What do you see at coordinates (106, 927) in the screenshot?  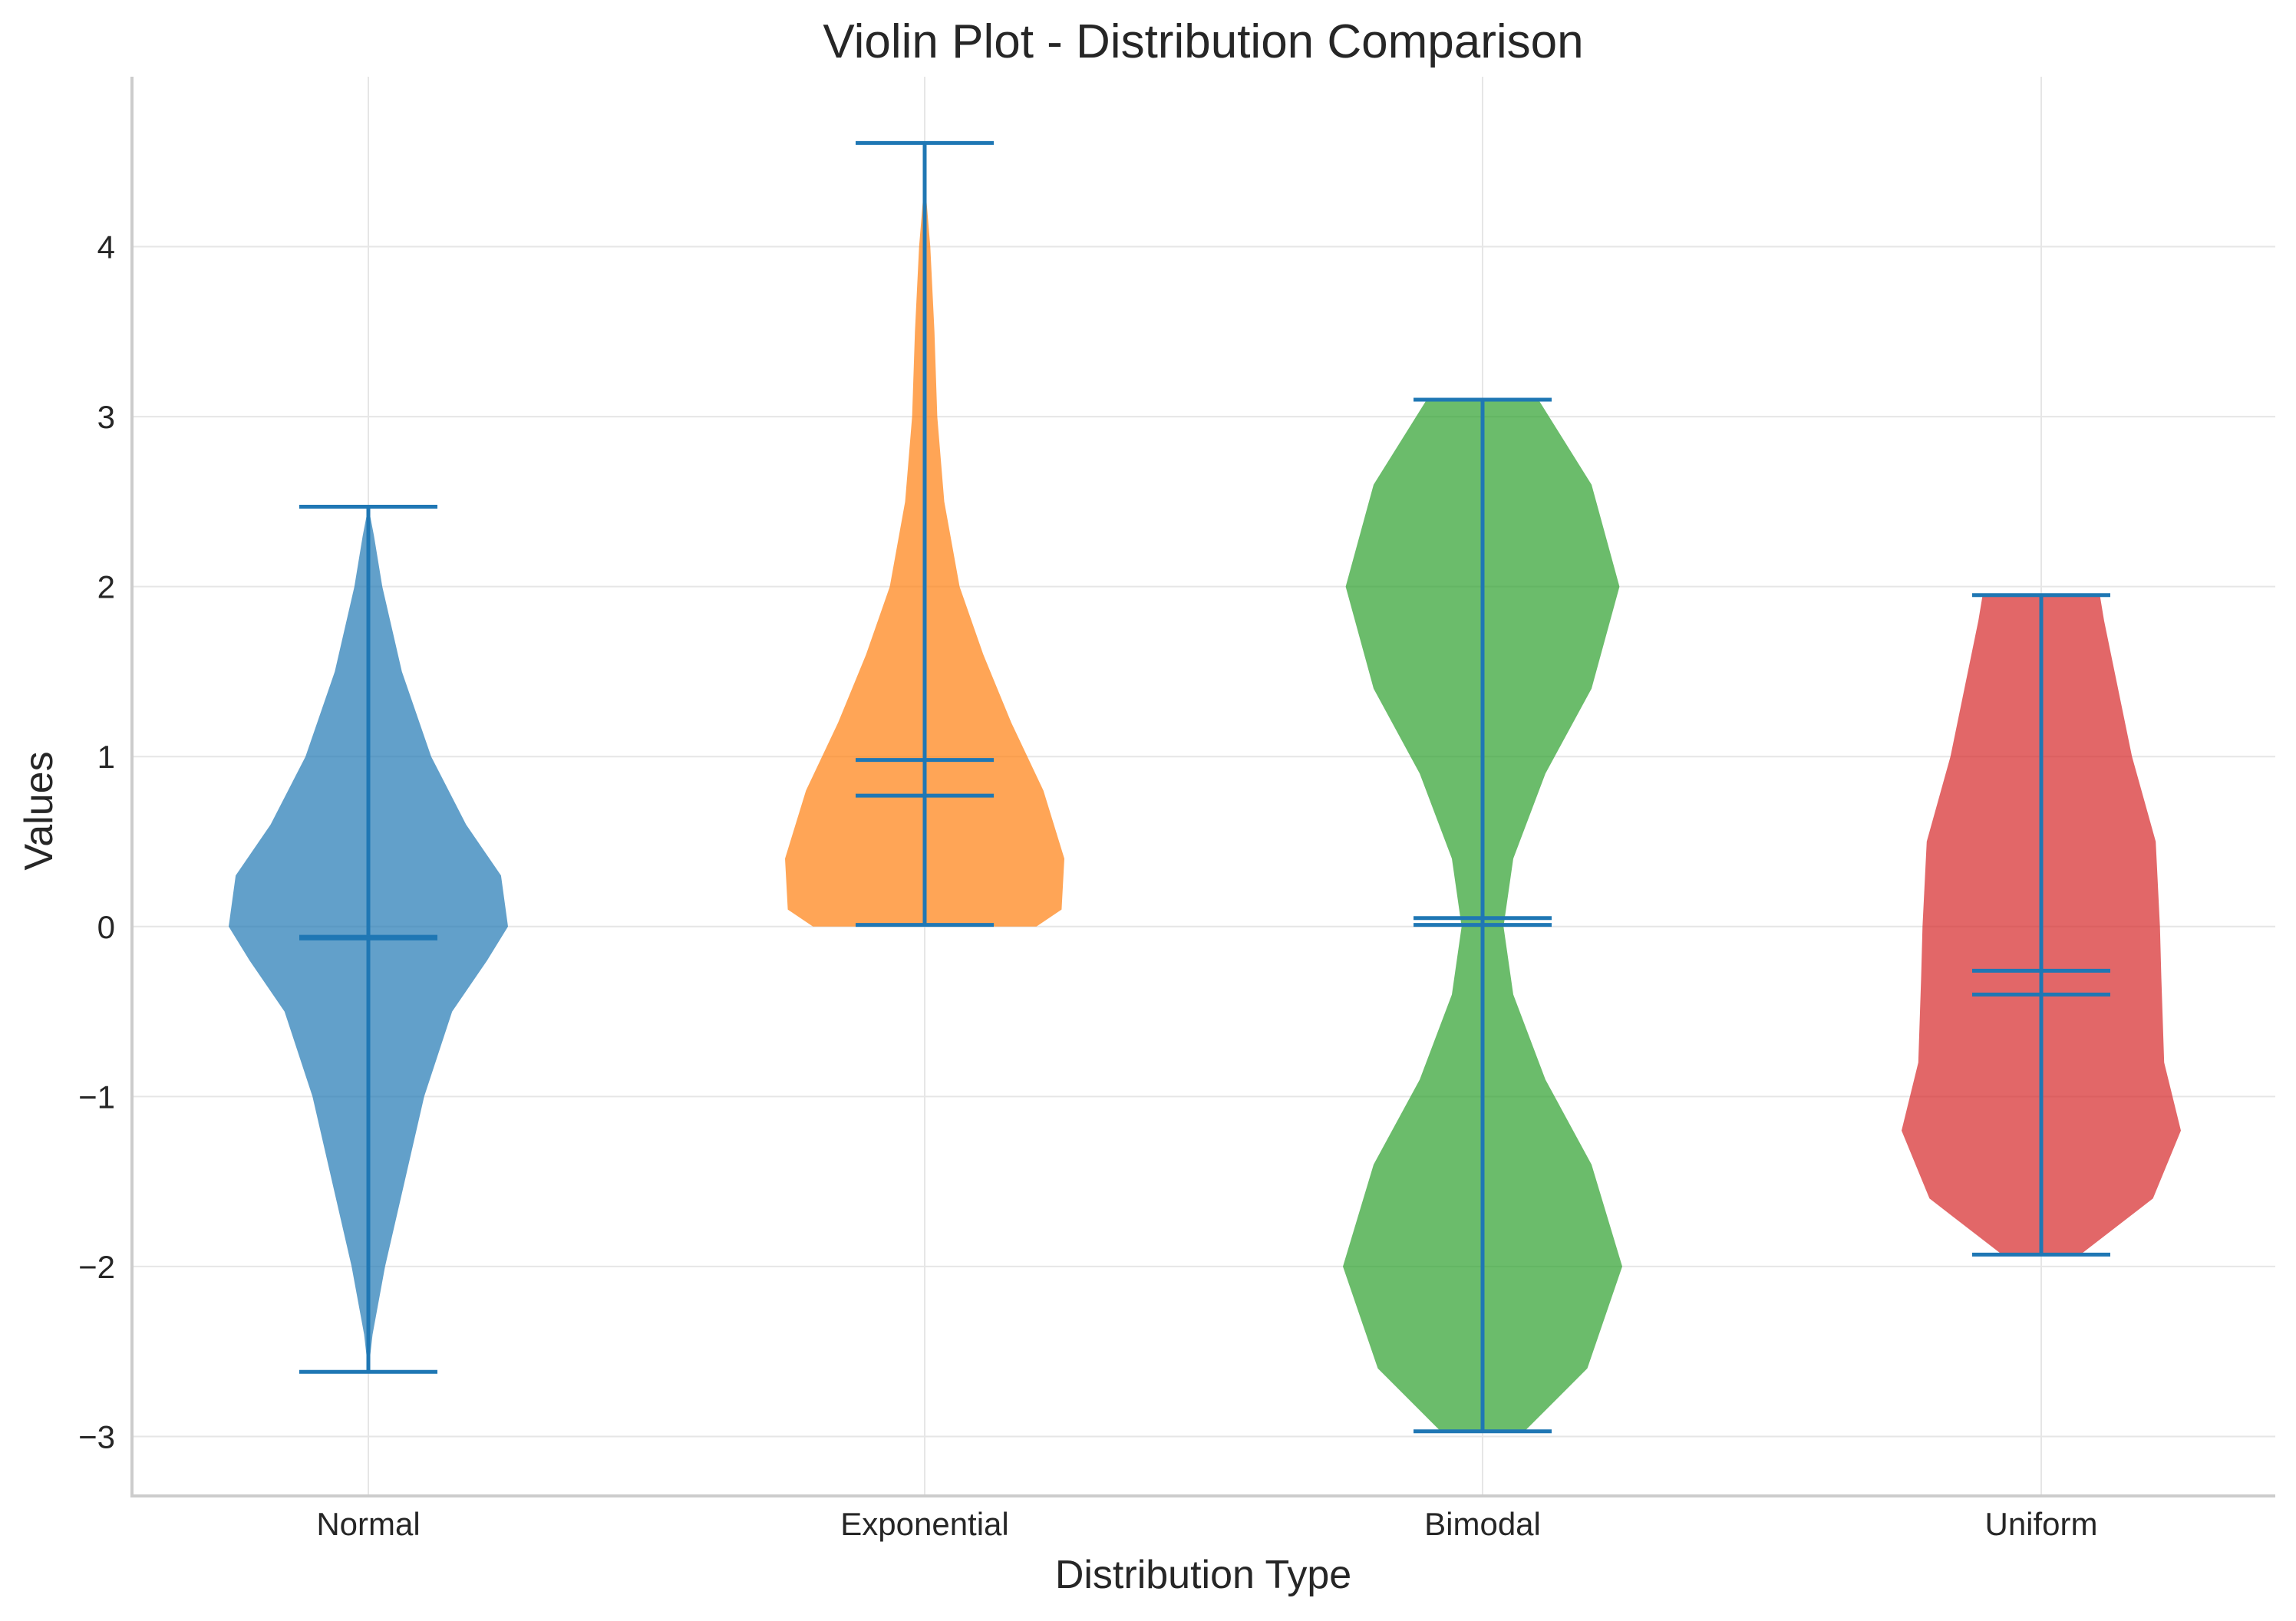 I see `y-tick-label: 0` at bounding box center [106, 927].